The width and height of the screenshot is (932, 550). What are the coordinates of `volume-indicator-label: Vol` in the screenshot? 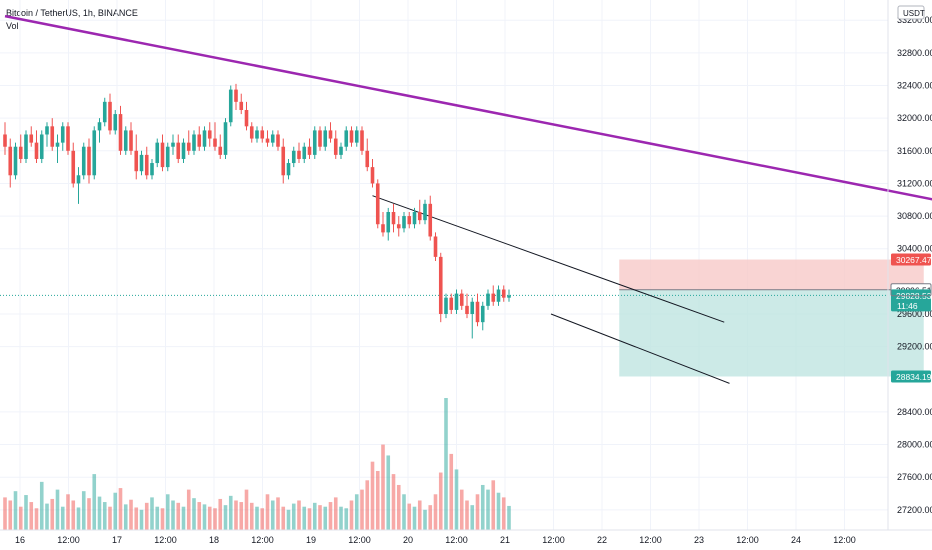 It's located at (12, 26).